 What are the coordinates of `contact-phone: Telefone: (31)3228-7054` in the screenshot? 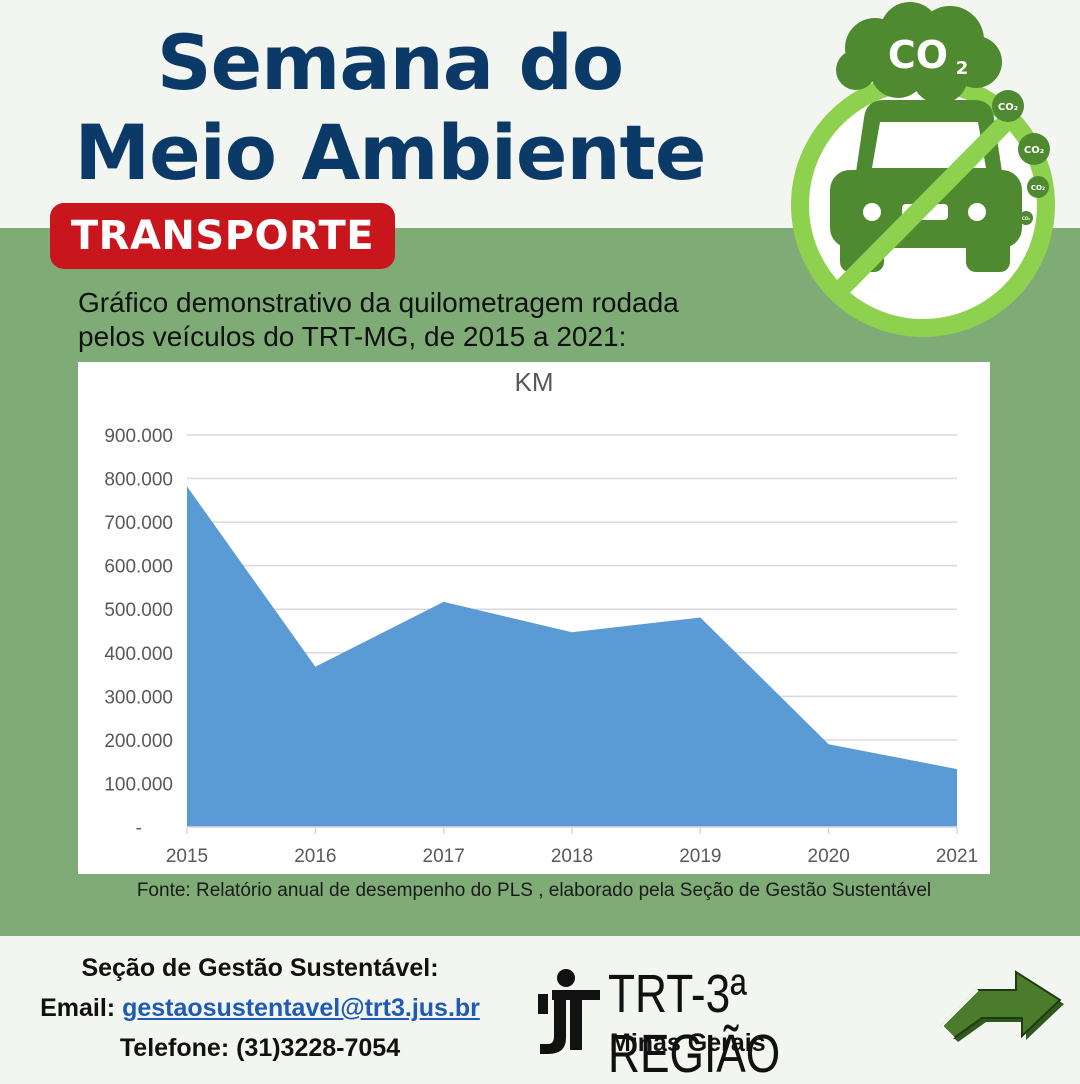 It's located at (260, 1048).